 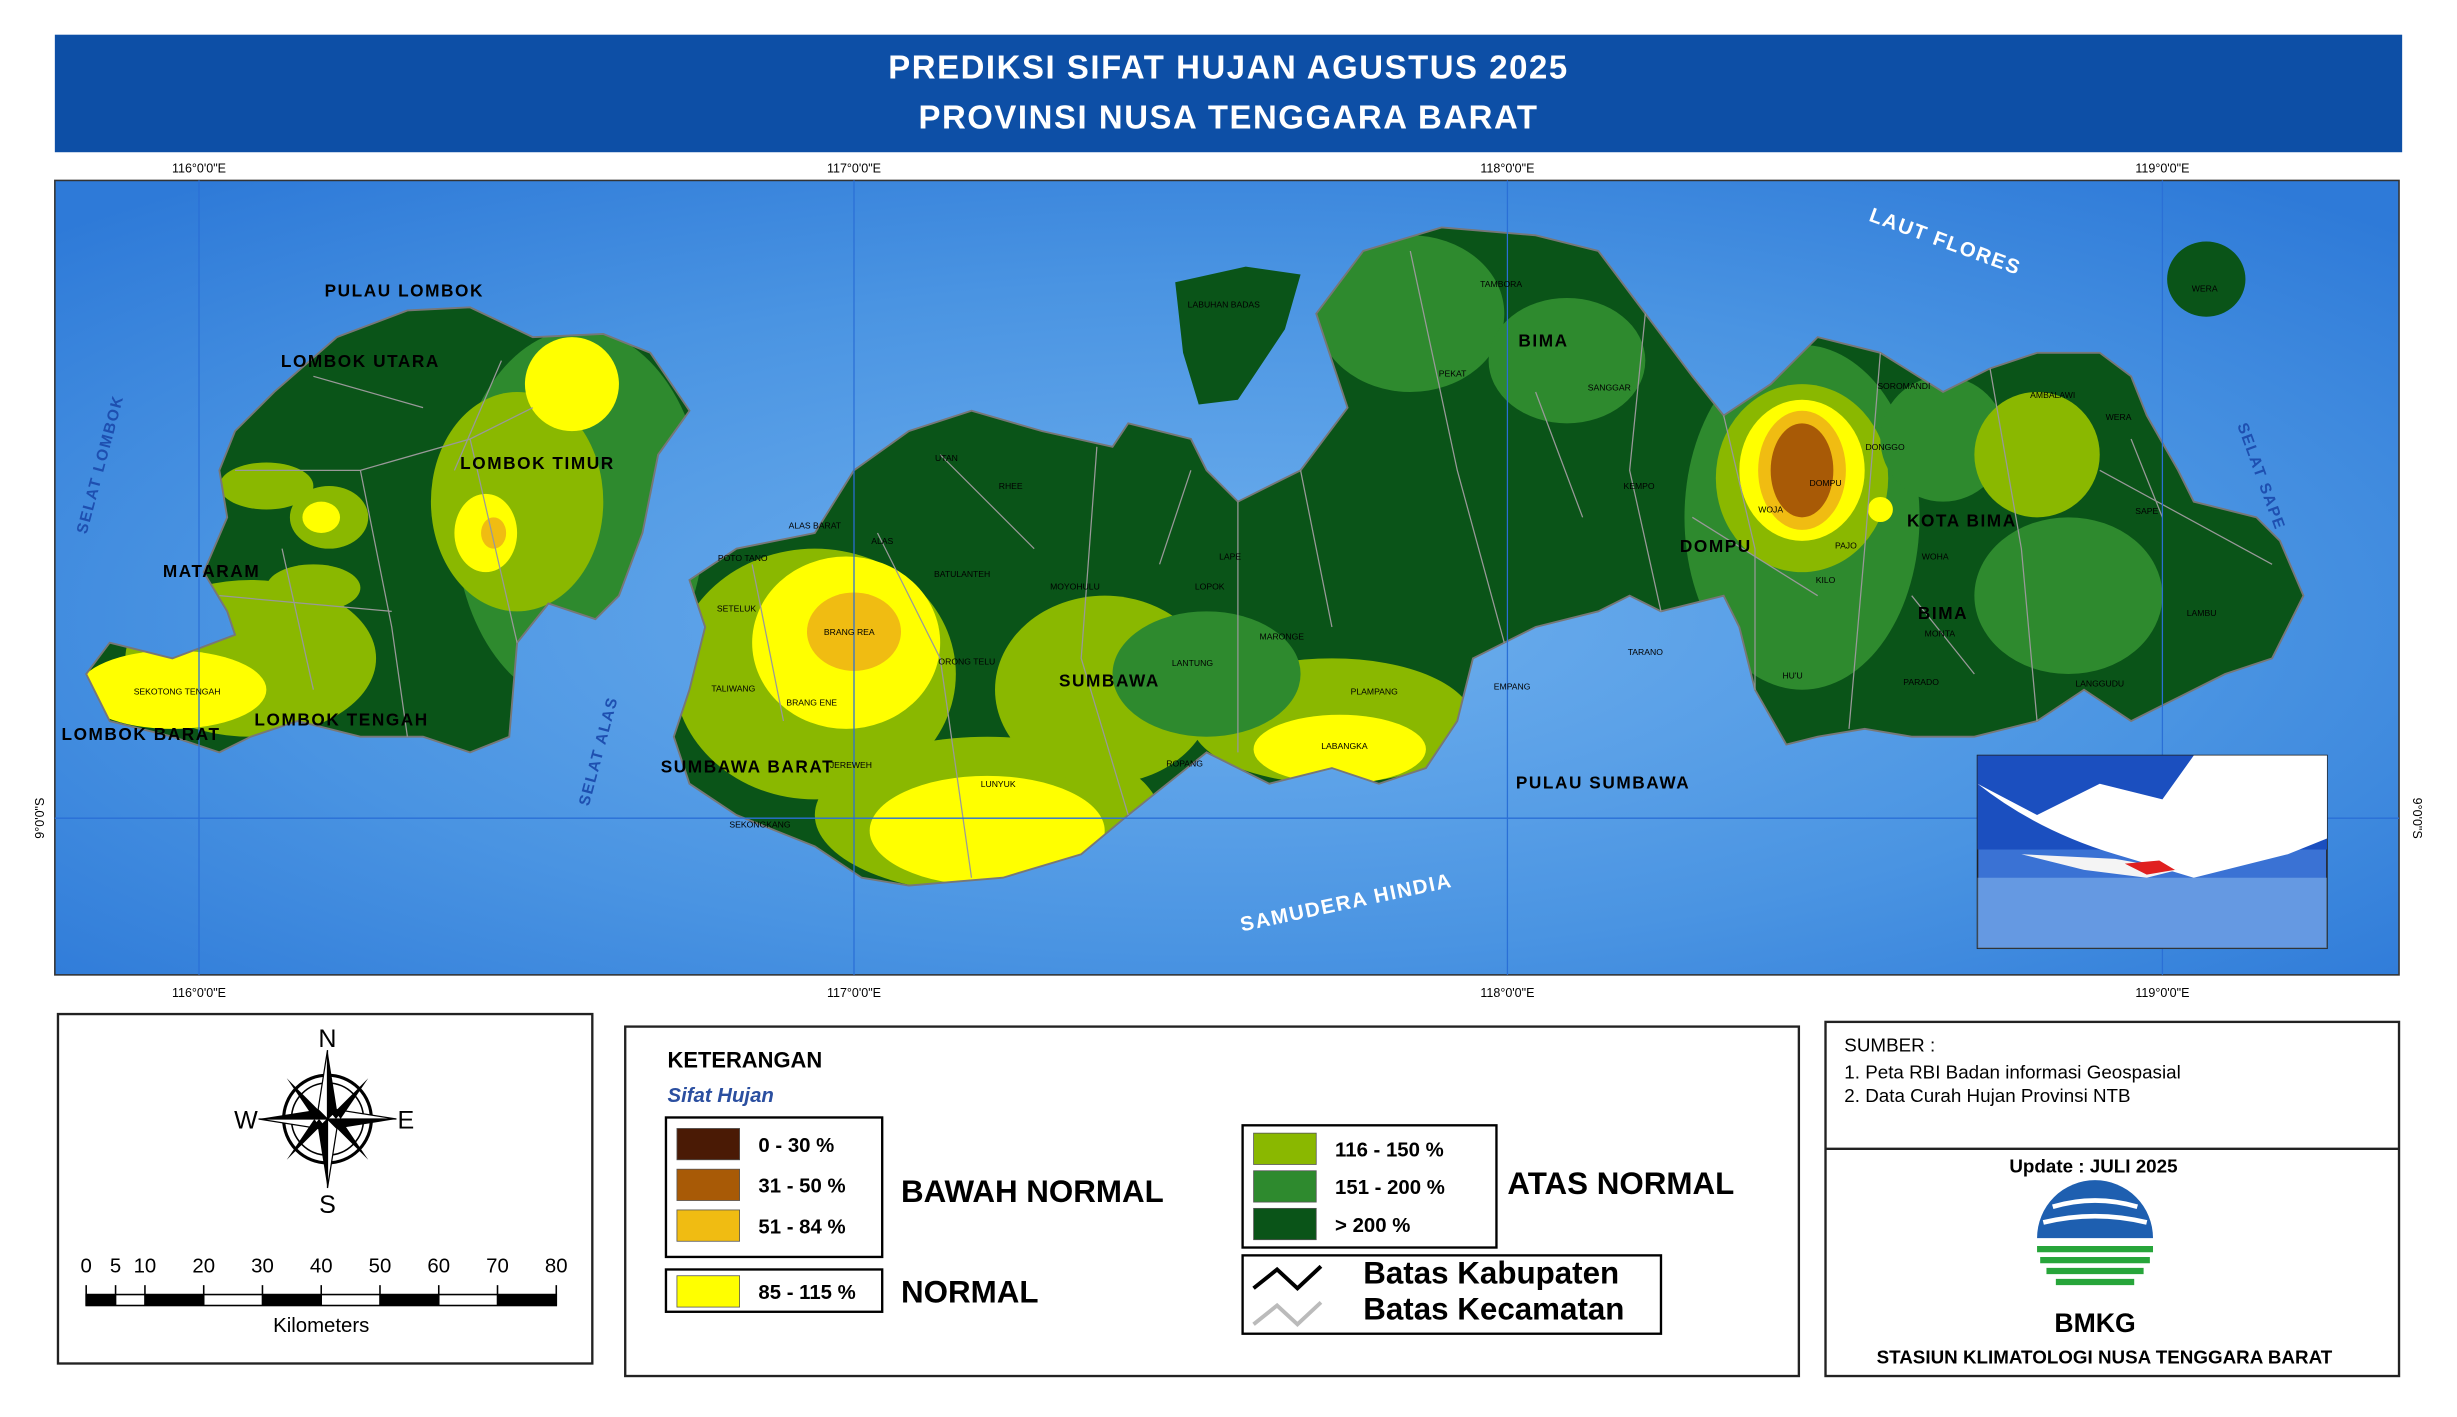 I want to click on place-label: SOROMANDI, so click(x=1903, y=386).